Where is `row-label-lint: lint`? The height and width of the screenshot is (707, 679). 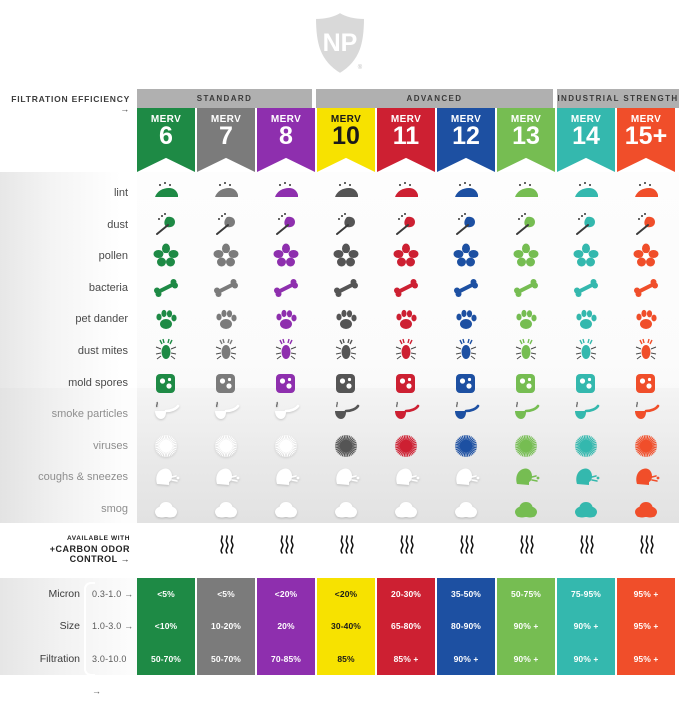 row-label-lint: lint is located at coordinates (120, 193).